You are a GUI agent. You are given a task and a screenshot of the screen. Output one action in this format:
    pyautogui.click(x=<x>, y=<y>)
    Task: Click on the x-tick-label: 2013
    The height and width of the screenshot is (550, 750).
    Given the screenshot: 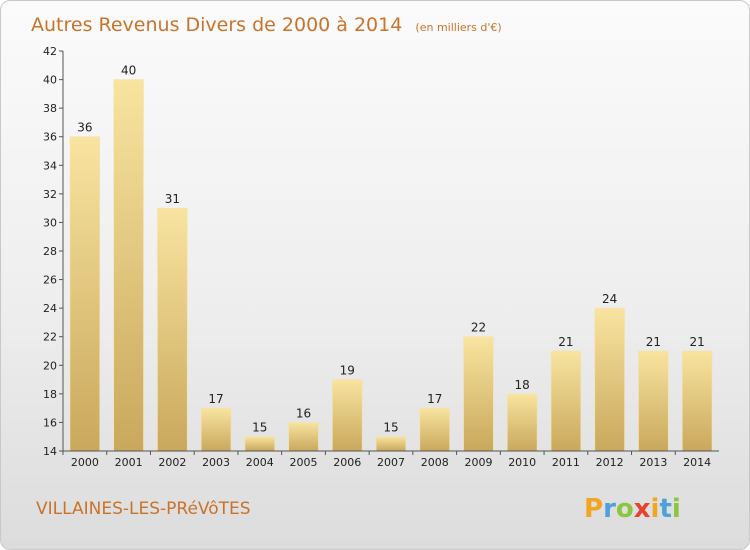 What is the action you would take?
    pyautogui.click(x=653, y=462)
    